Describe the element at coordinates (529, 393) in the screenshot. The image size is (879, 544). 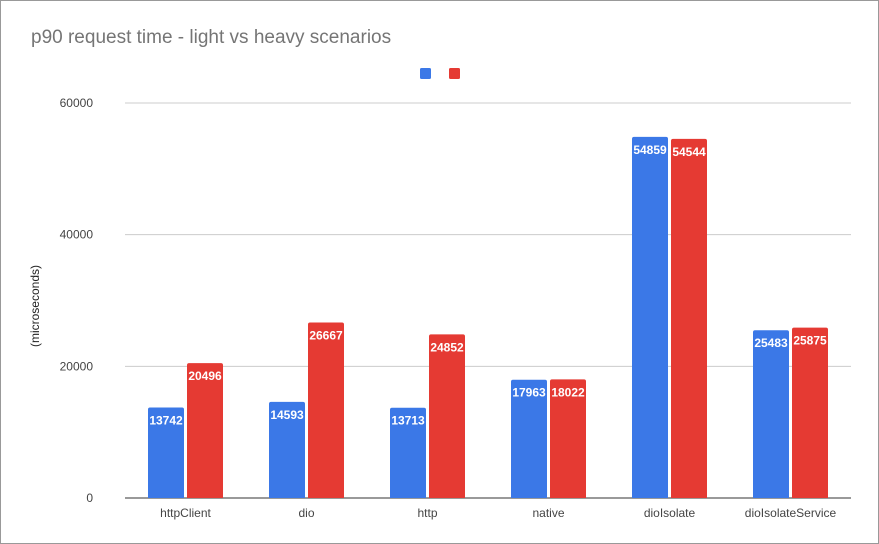
I see `bar-data-label: 17963` at that location.